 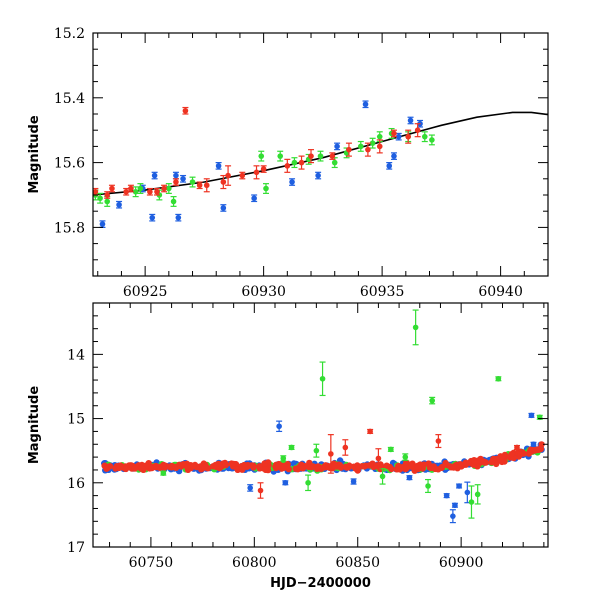 I want to click on x-tick-label: 60925, so click(x=145, y=292).